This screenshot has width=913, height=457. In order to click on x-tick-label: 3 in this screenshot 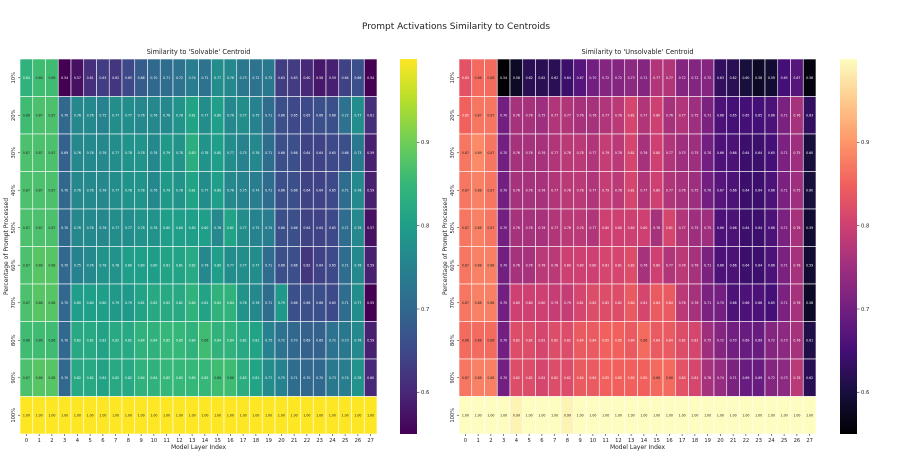, I will do `click(64, 441)`.